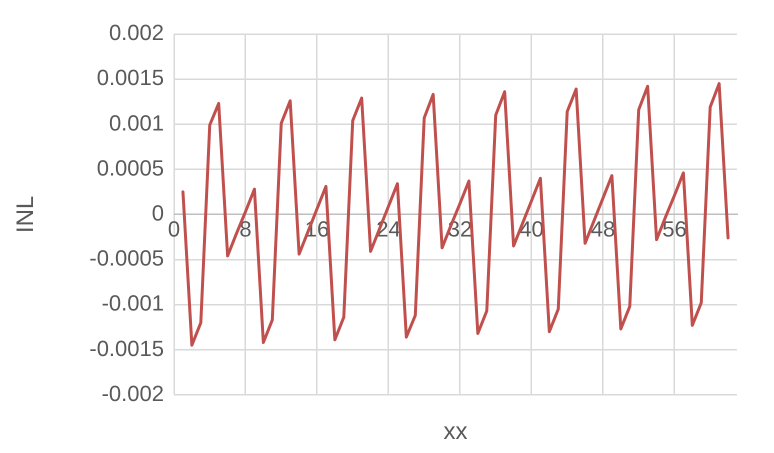  I want to click on x-tick-label: 8, so click(245, 229).